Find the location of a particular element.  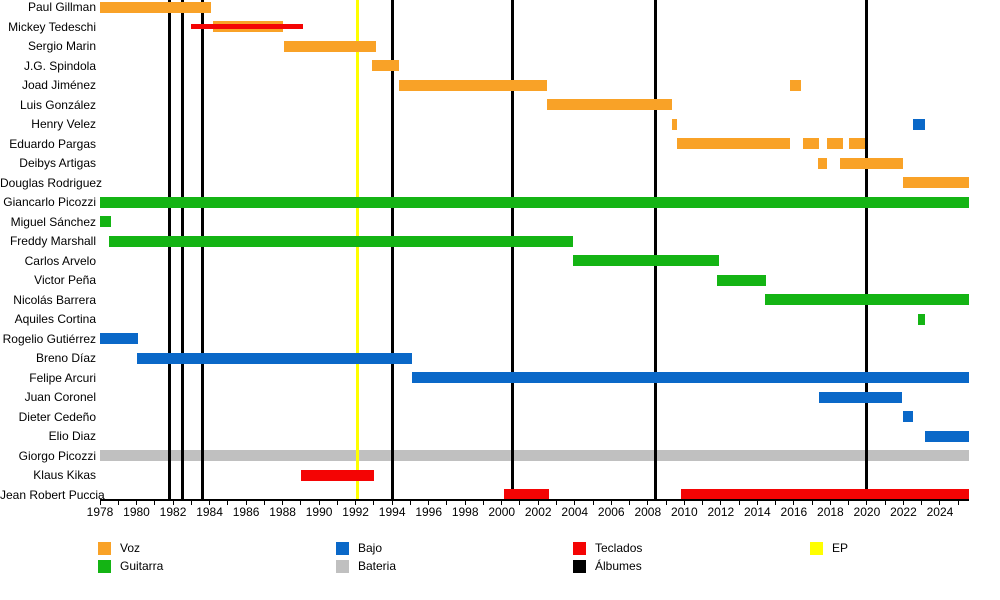

member-label: Henry Velez is located at coordinates (63, 124).